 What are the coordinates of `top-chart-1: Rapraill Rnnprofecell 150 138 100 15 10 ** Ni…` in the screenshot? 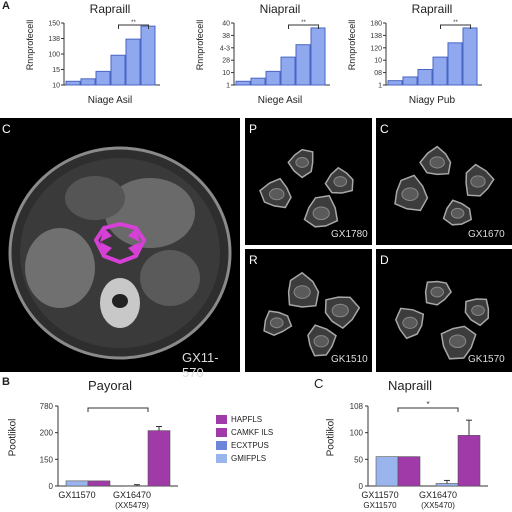 It's located at (95, 59).